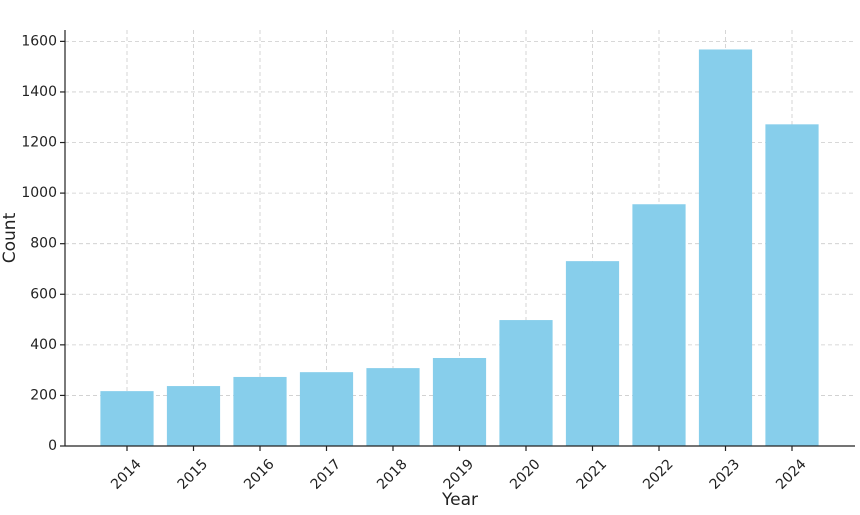 The height and width of the screenshot is (515, 860). I want to click on y-tick-label: 1000, so click(39, 193).